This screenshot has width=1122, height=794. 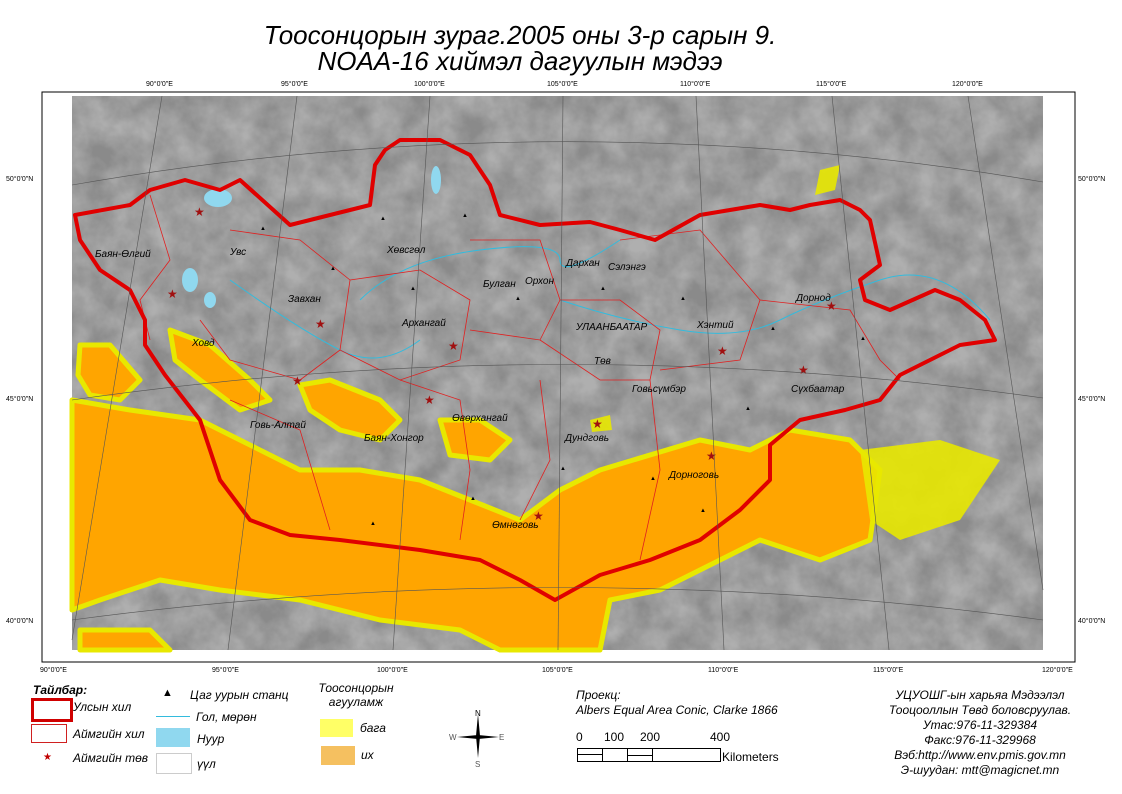 What do you see at coordinates (598, 695) in the screenshot?
I see `projection-label: Проекц:` at bounding box center [598, 695].